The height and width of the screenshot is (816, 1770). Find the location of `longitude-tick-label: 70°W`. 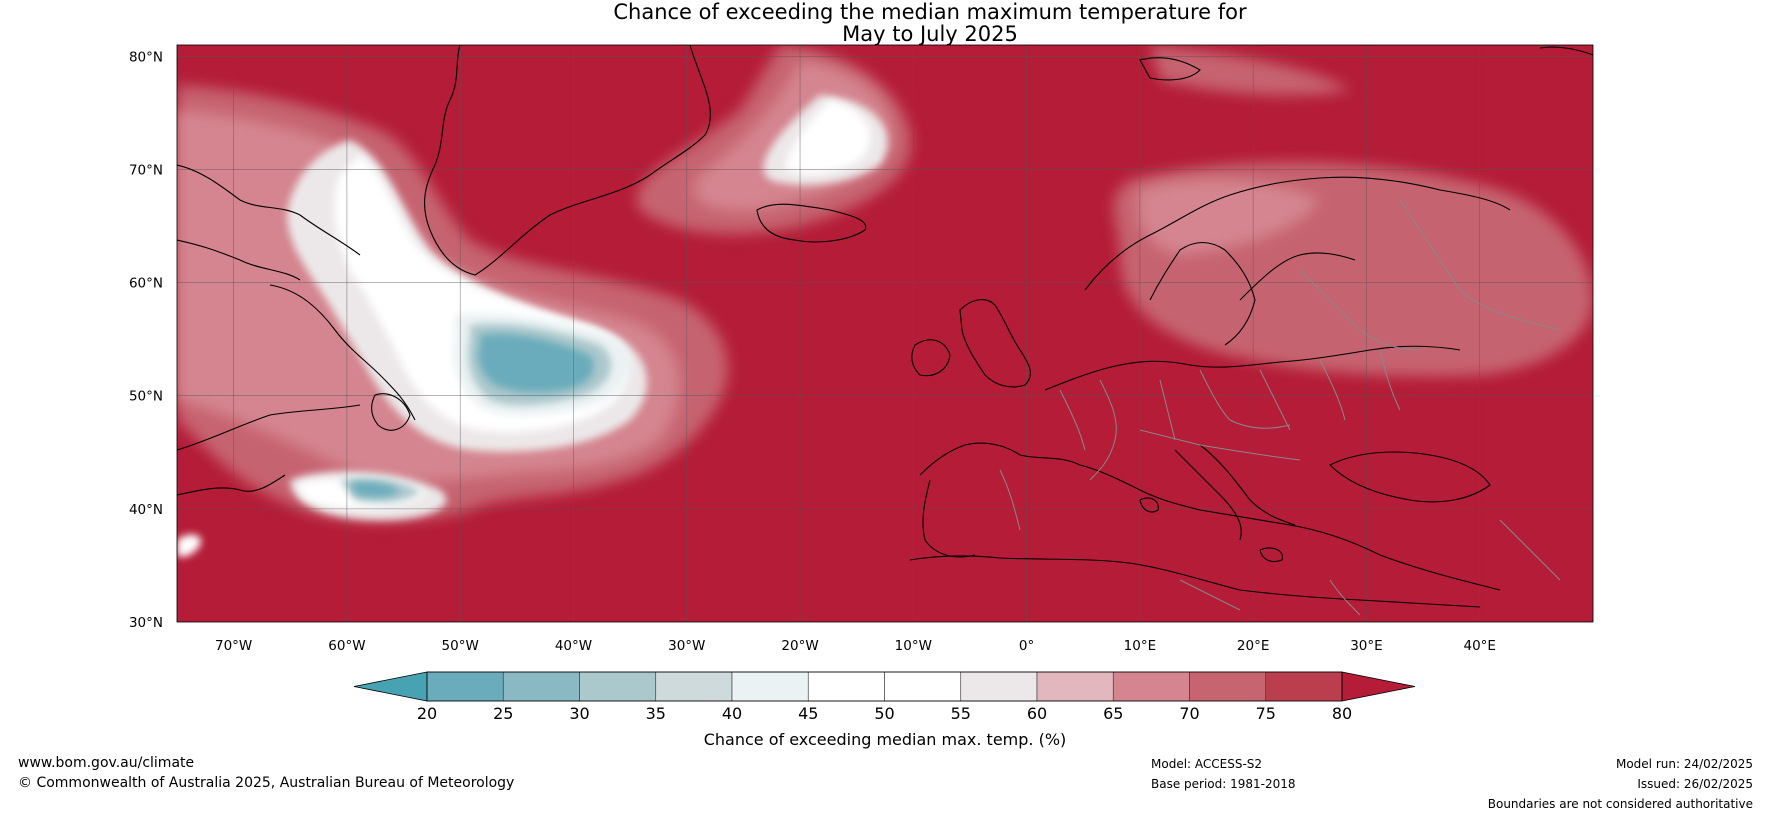

longitude-tick-label: 70°W is located at coordinates (233, 646).